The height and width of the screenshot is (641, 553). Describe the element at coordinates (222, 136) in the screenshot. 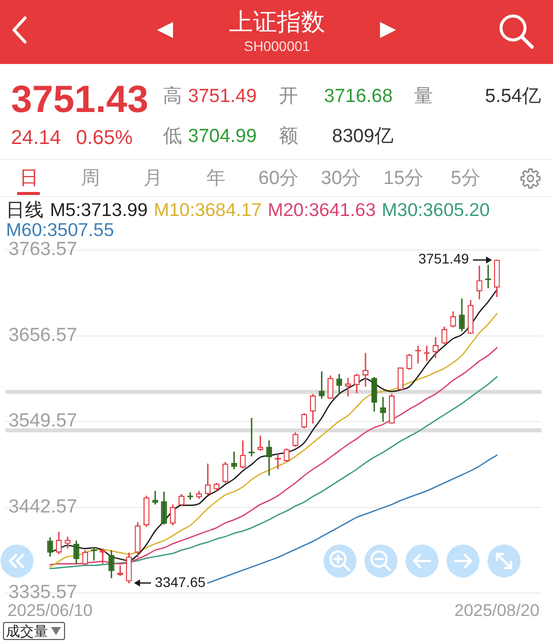

I see `text: 3704.99` at that location.